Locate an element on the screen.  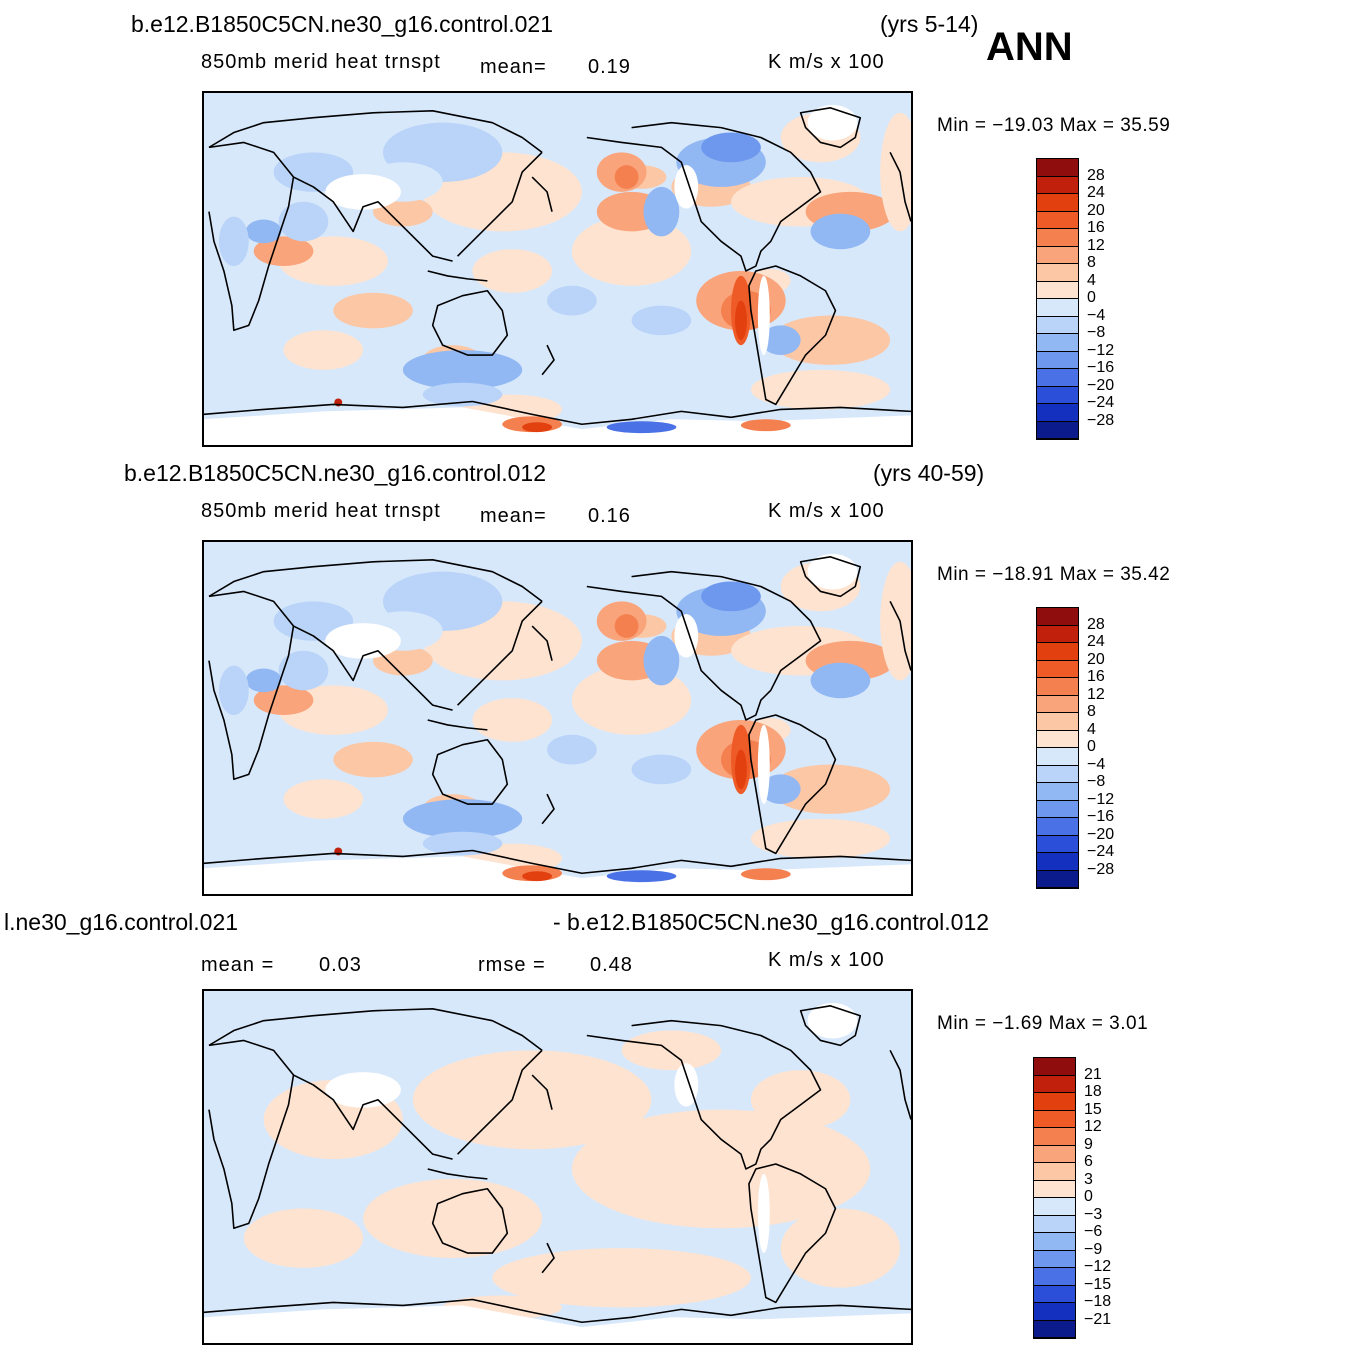
panel2-mean-label: mean= is located at coordinates (513, 516).